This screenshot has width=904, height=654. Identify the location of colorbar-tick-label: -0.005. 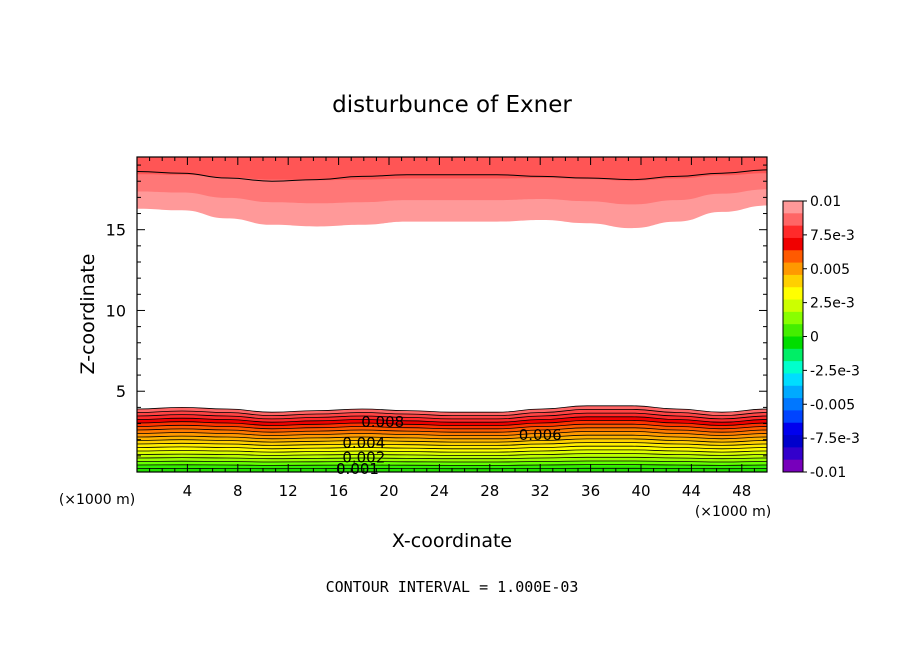
(832, 405).